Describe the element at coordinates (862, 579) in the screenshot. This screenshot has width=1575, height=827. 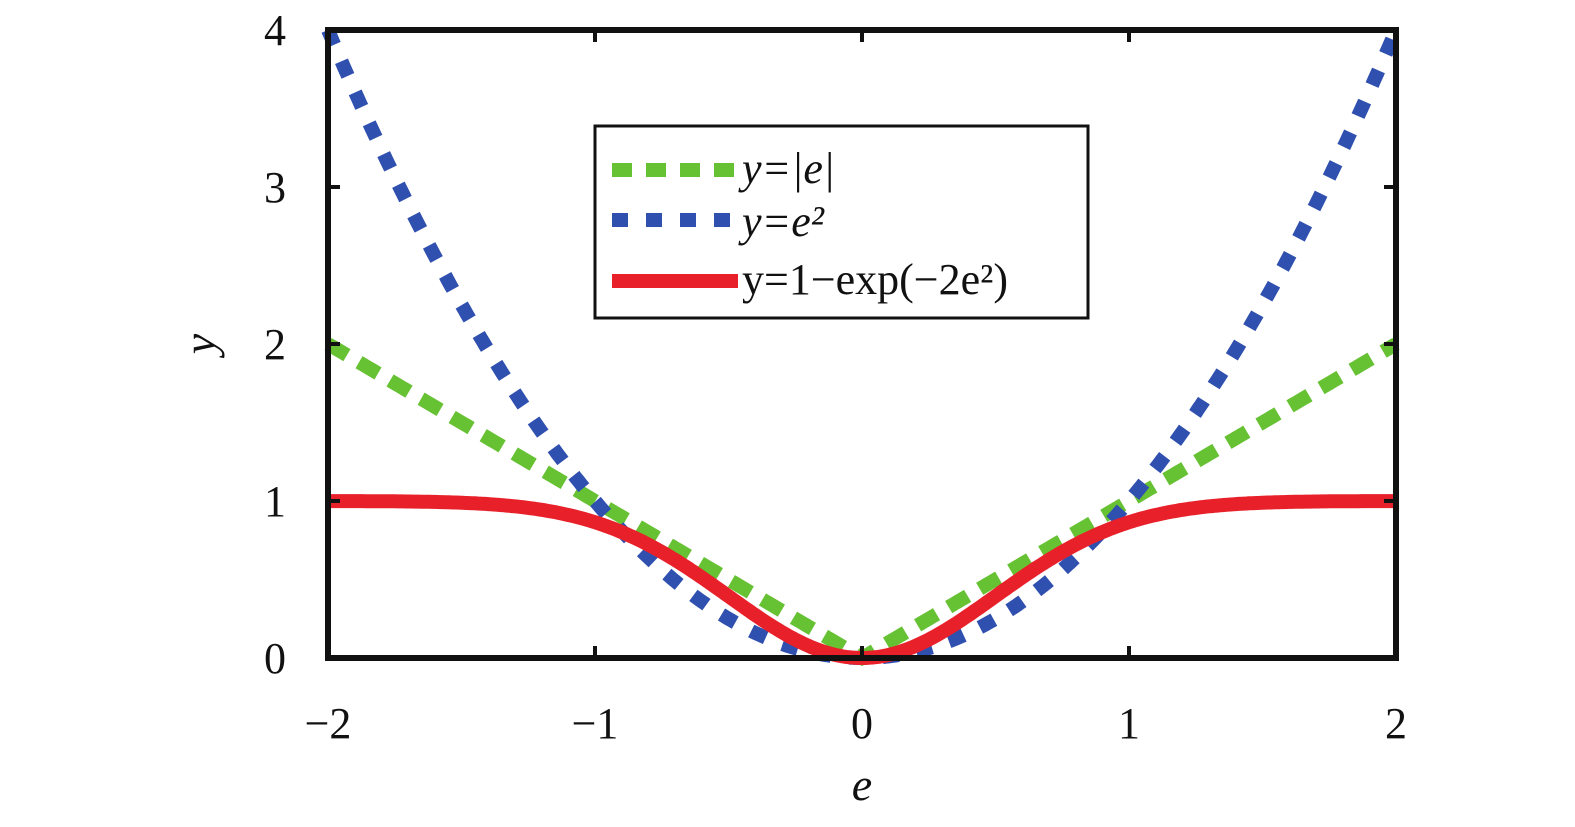
I see `series-line-one_minus_exp` at that location.